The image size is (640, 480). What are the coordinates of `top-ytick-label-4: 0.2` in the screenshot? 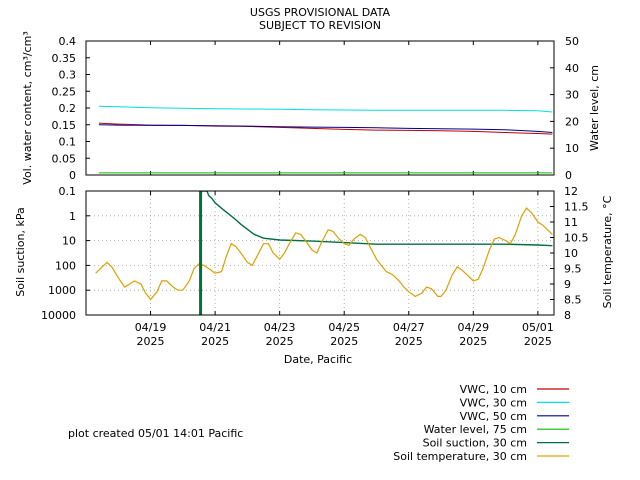 It's located at (68, 108).